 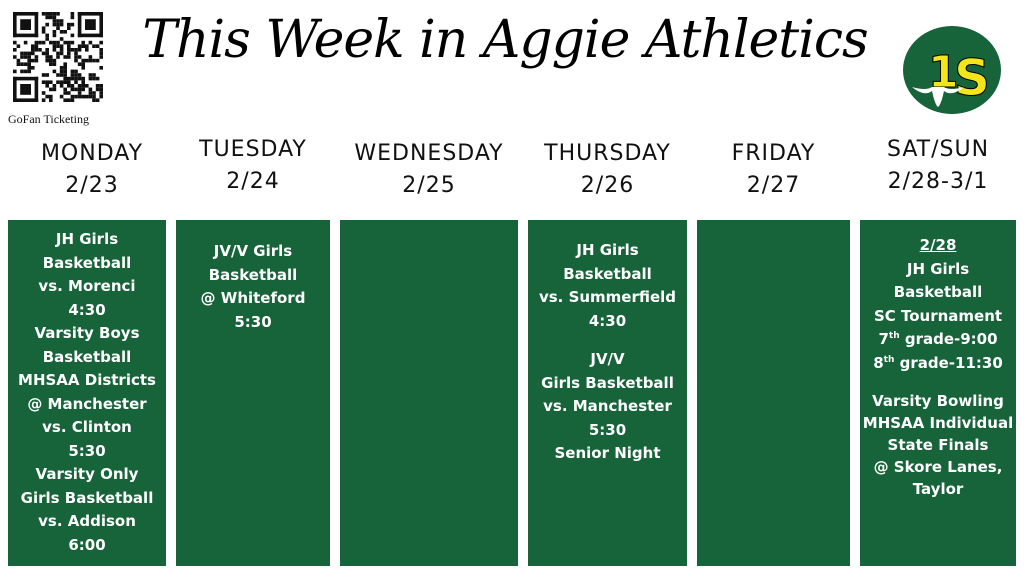 What do you see at coordinates (938, 445) in the screenshot?
I see `event-line: State Finals` at bounding box center [938, 445].